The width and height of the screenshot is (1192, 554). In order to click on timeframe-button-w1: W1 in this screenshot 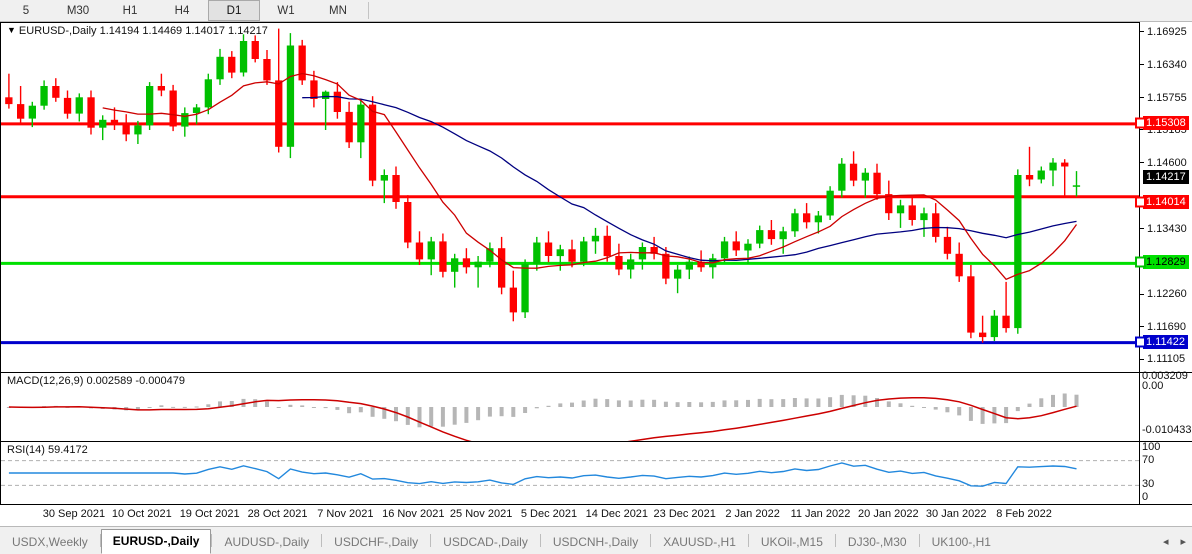, I will do `click(286, 10)`.